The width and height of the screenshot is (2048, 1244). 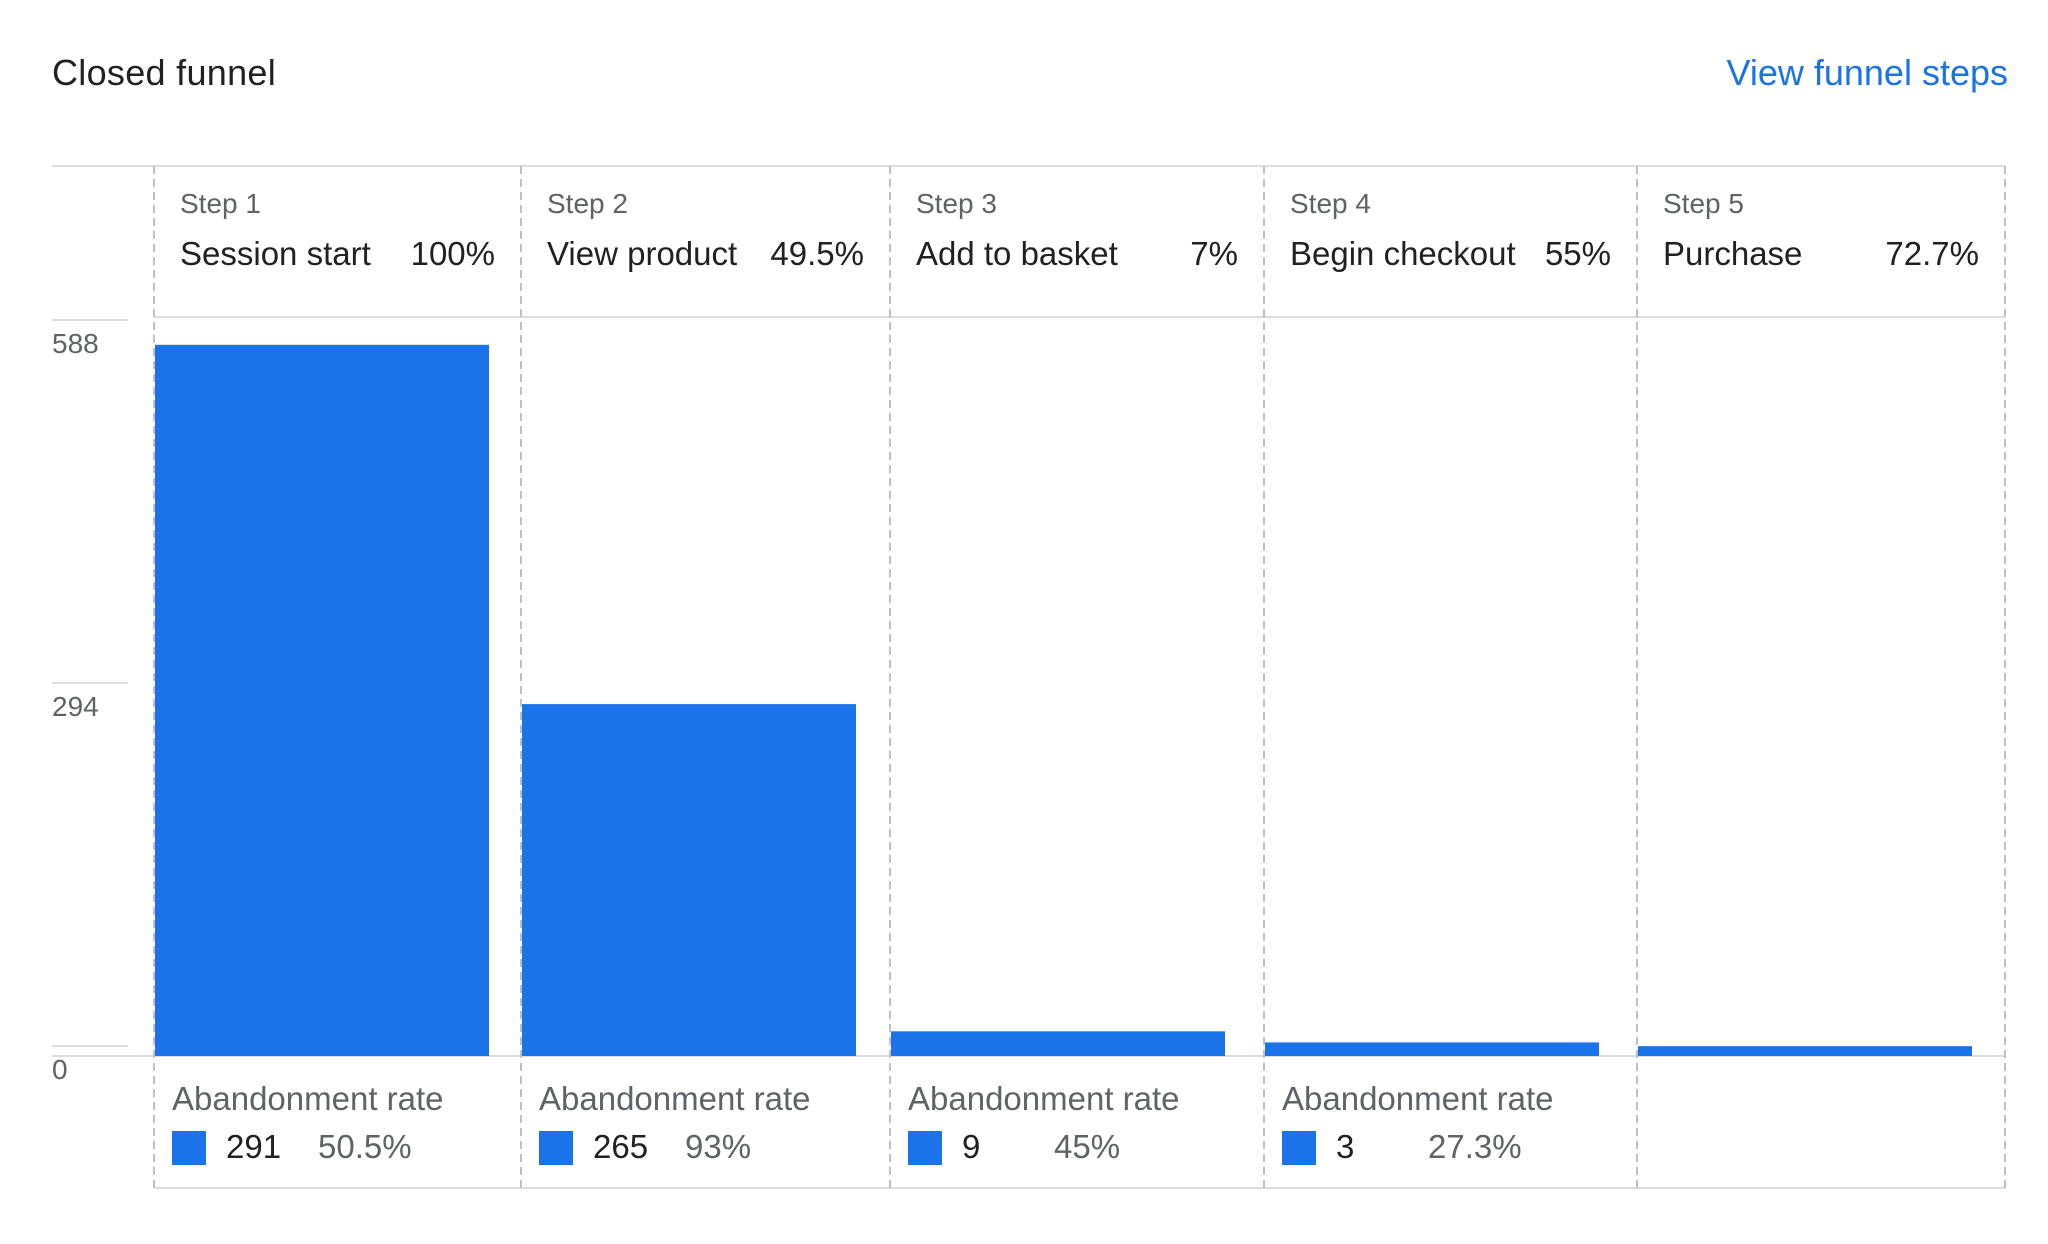 What do you see at coordinates (75, 706) in the screenshot?
I see `y-tick-label: 294` at bounding box center [75, 706].